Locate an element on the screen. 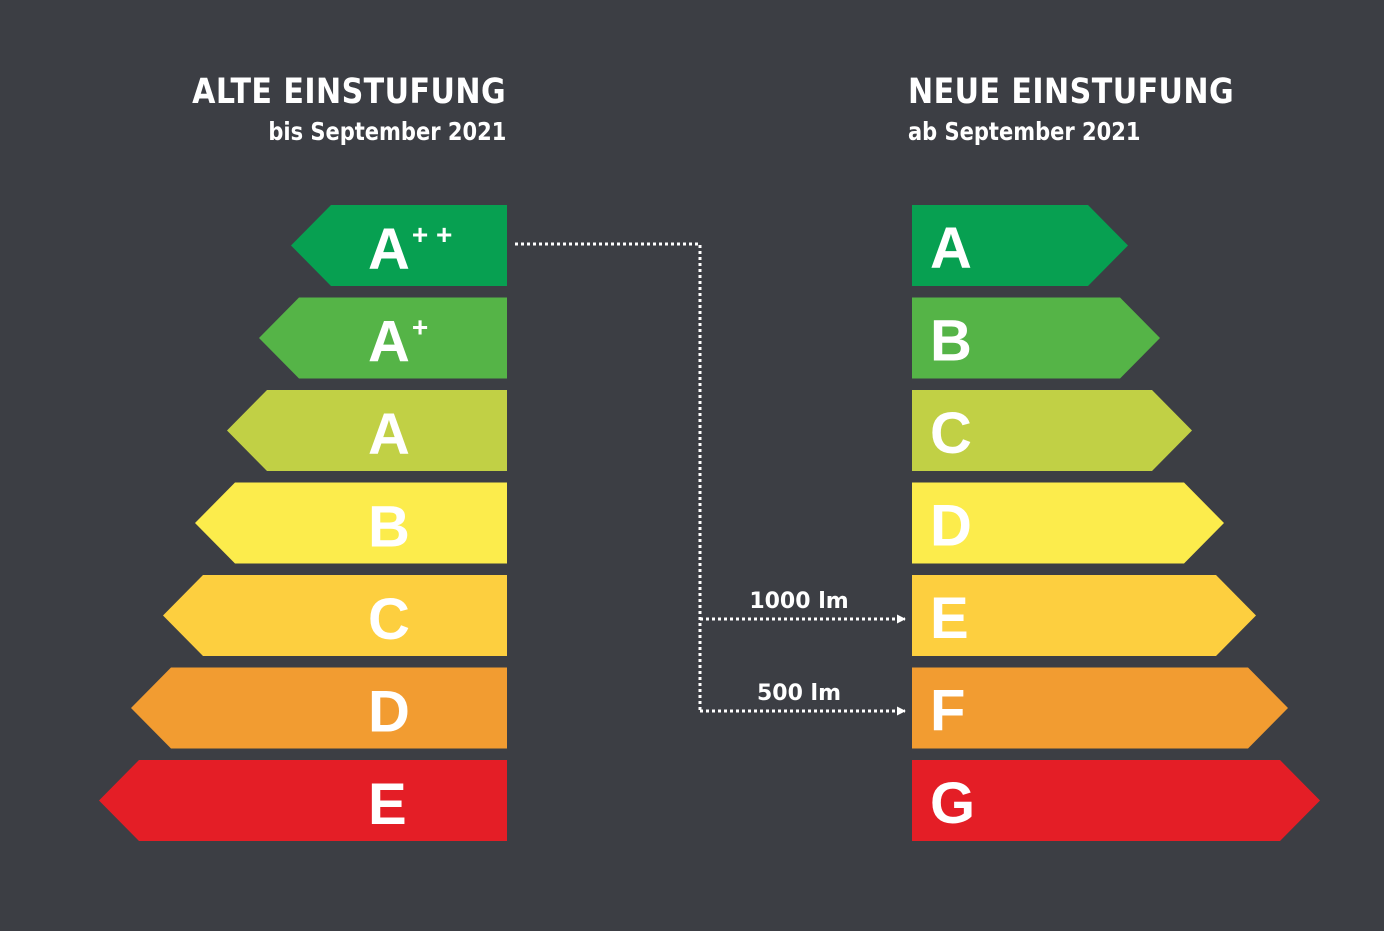 This screenshot has width=1384, height=931. lumen-label-e: 1000 lm is located at coordinates (798, 601).